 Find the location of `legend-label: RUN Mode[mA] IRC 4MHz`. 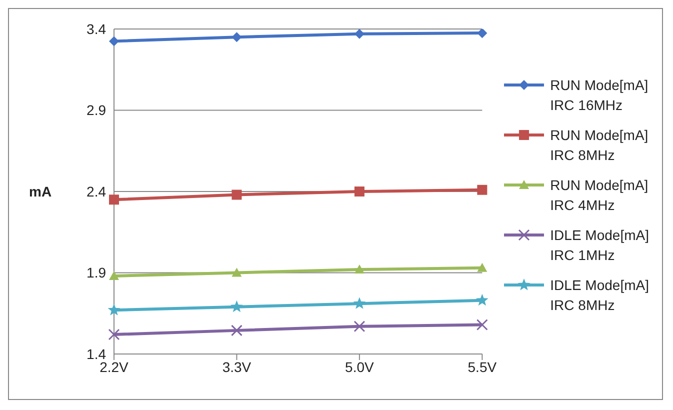

legend-label: RUN Mode[mA] IRC 4MHz is located at coordinates (599, 195).